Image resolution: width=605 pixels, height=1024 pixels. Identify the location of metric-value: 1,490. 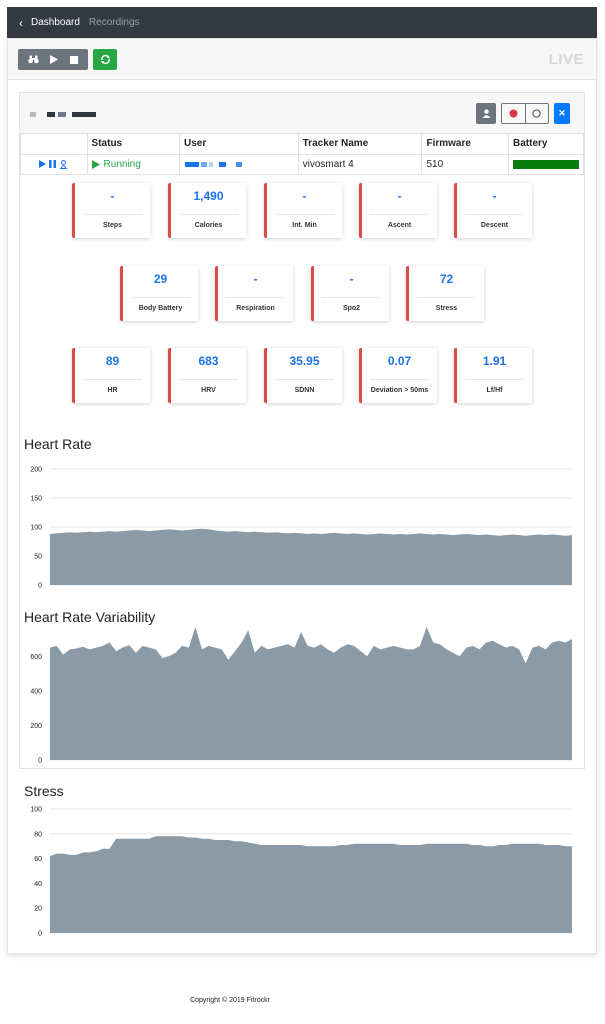
(208, 196).